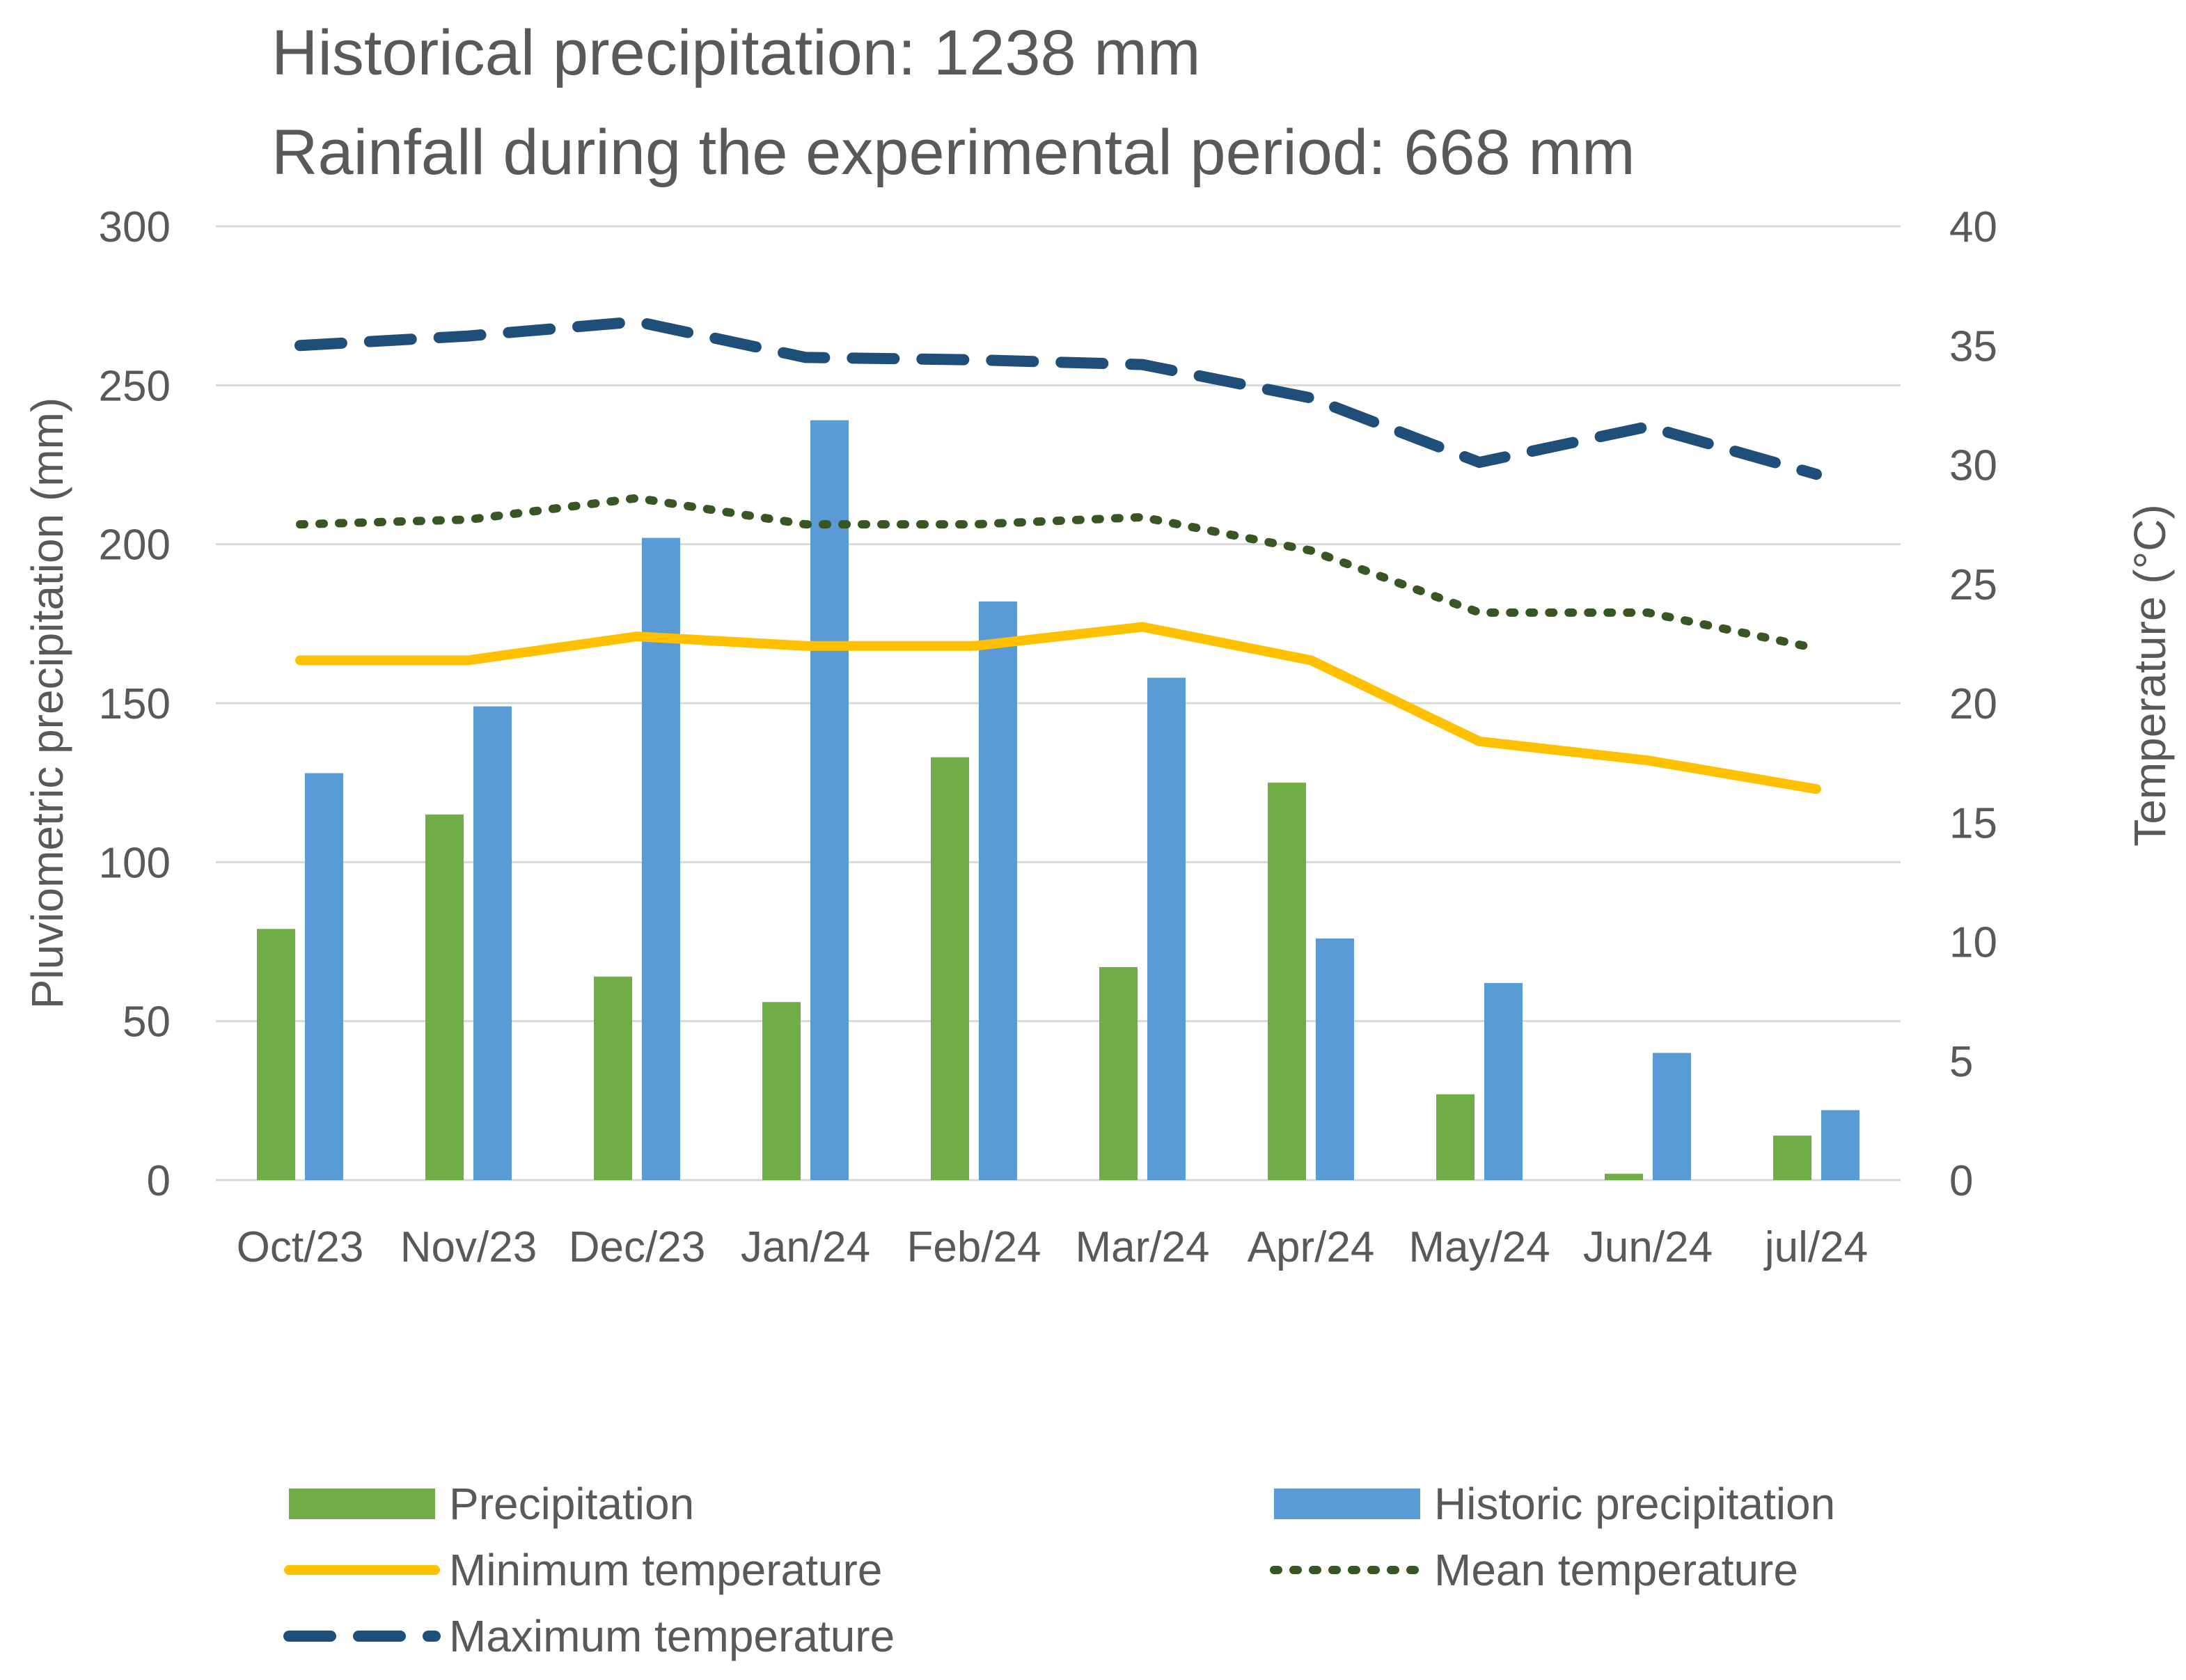  Describe the element at coordinates (1961, 1181) in the screenshot. I see `y-right-tick-label: 0` at that location.